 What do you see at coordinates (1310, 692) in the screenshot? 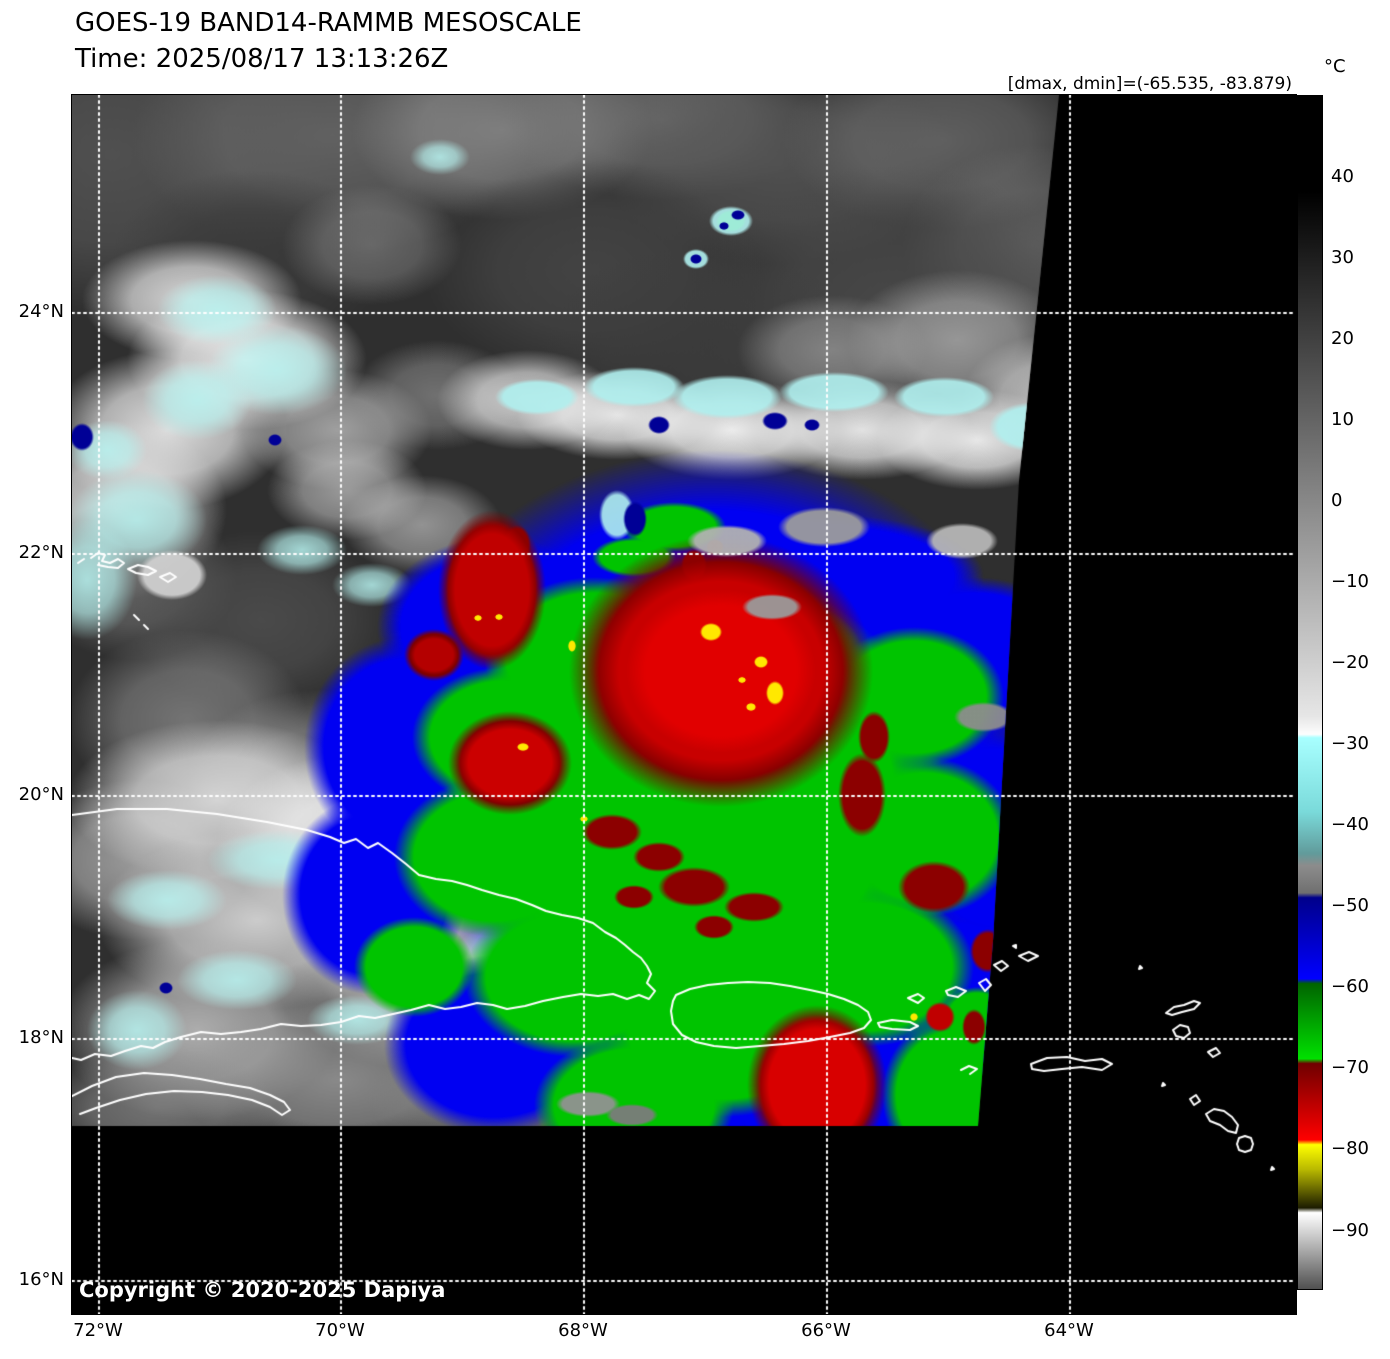
I see `temperature-colorbar` at bounding box center [1310, 692].